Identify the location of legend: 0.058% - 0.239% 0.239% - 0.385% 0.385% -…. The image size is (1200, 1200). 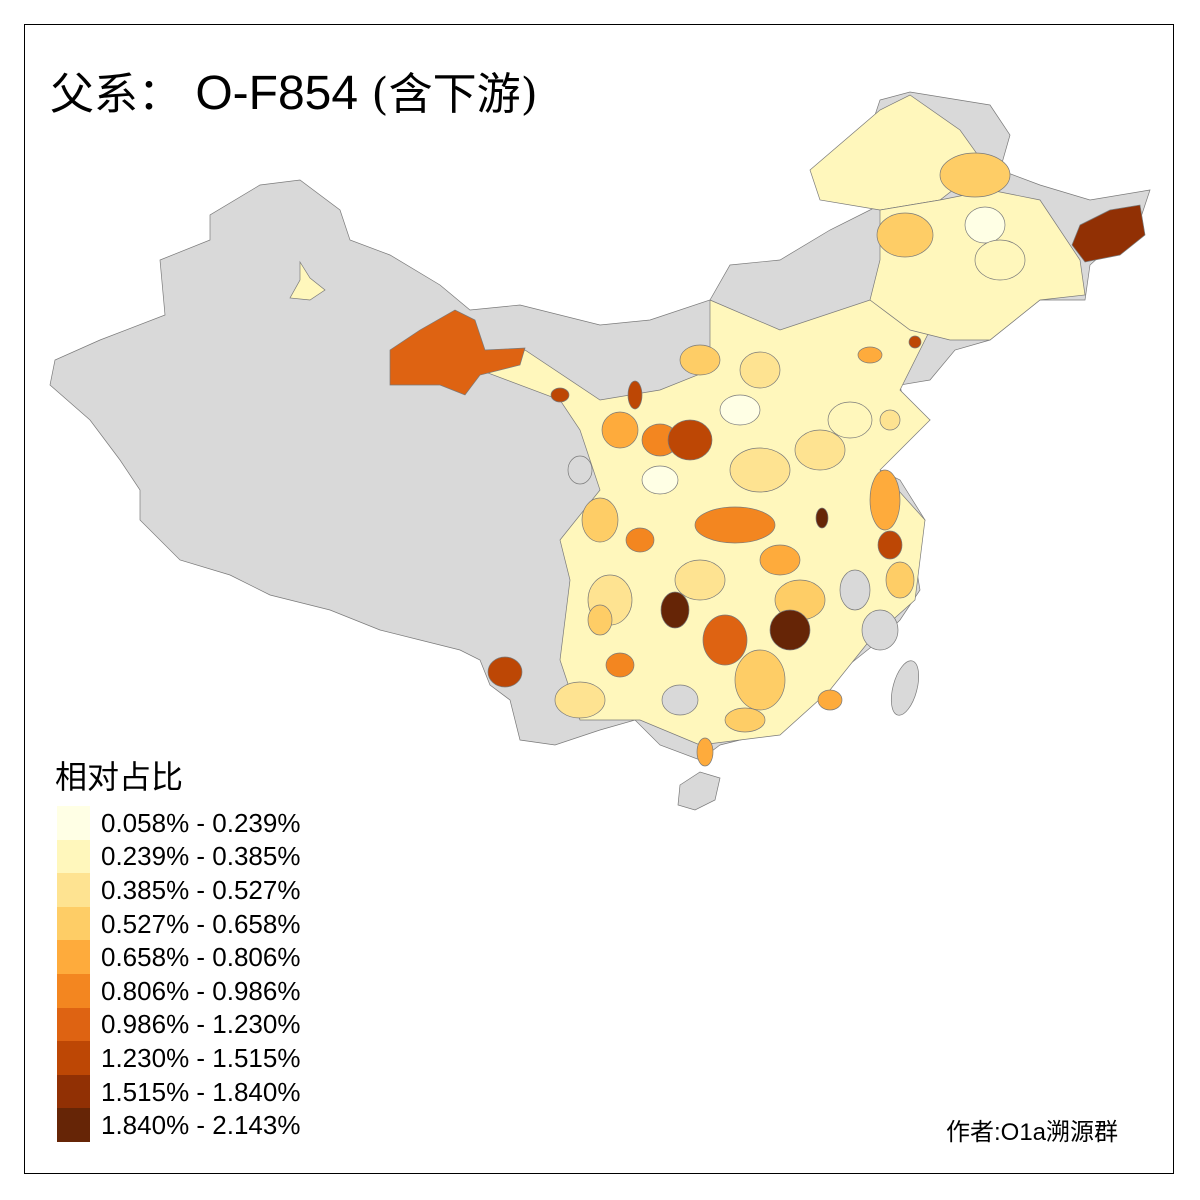
(178, 974).